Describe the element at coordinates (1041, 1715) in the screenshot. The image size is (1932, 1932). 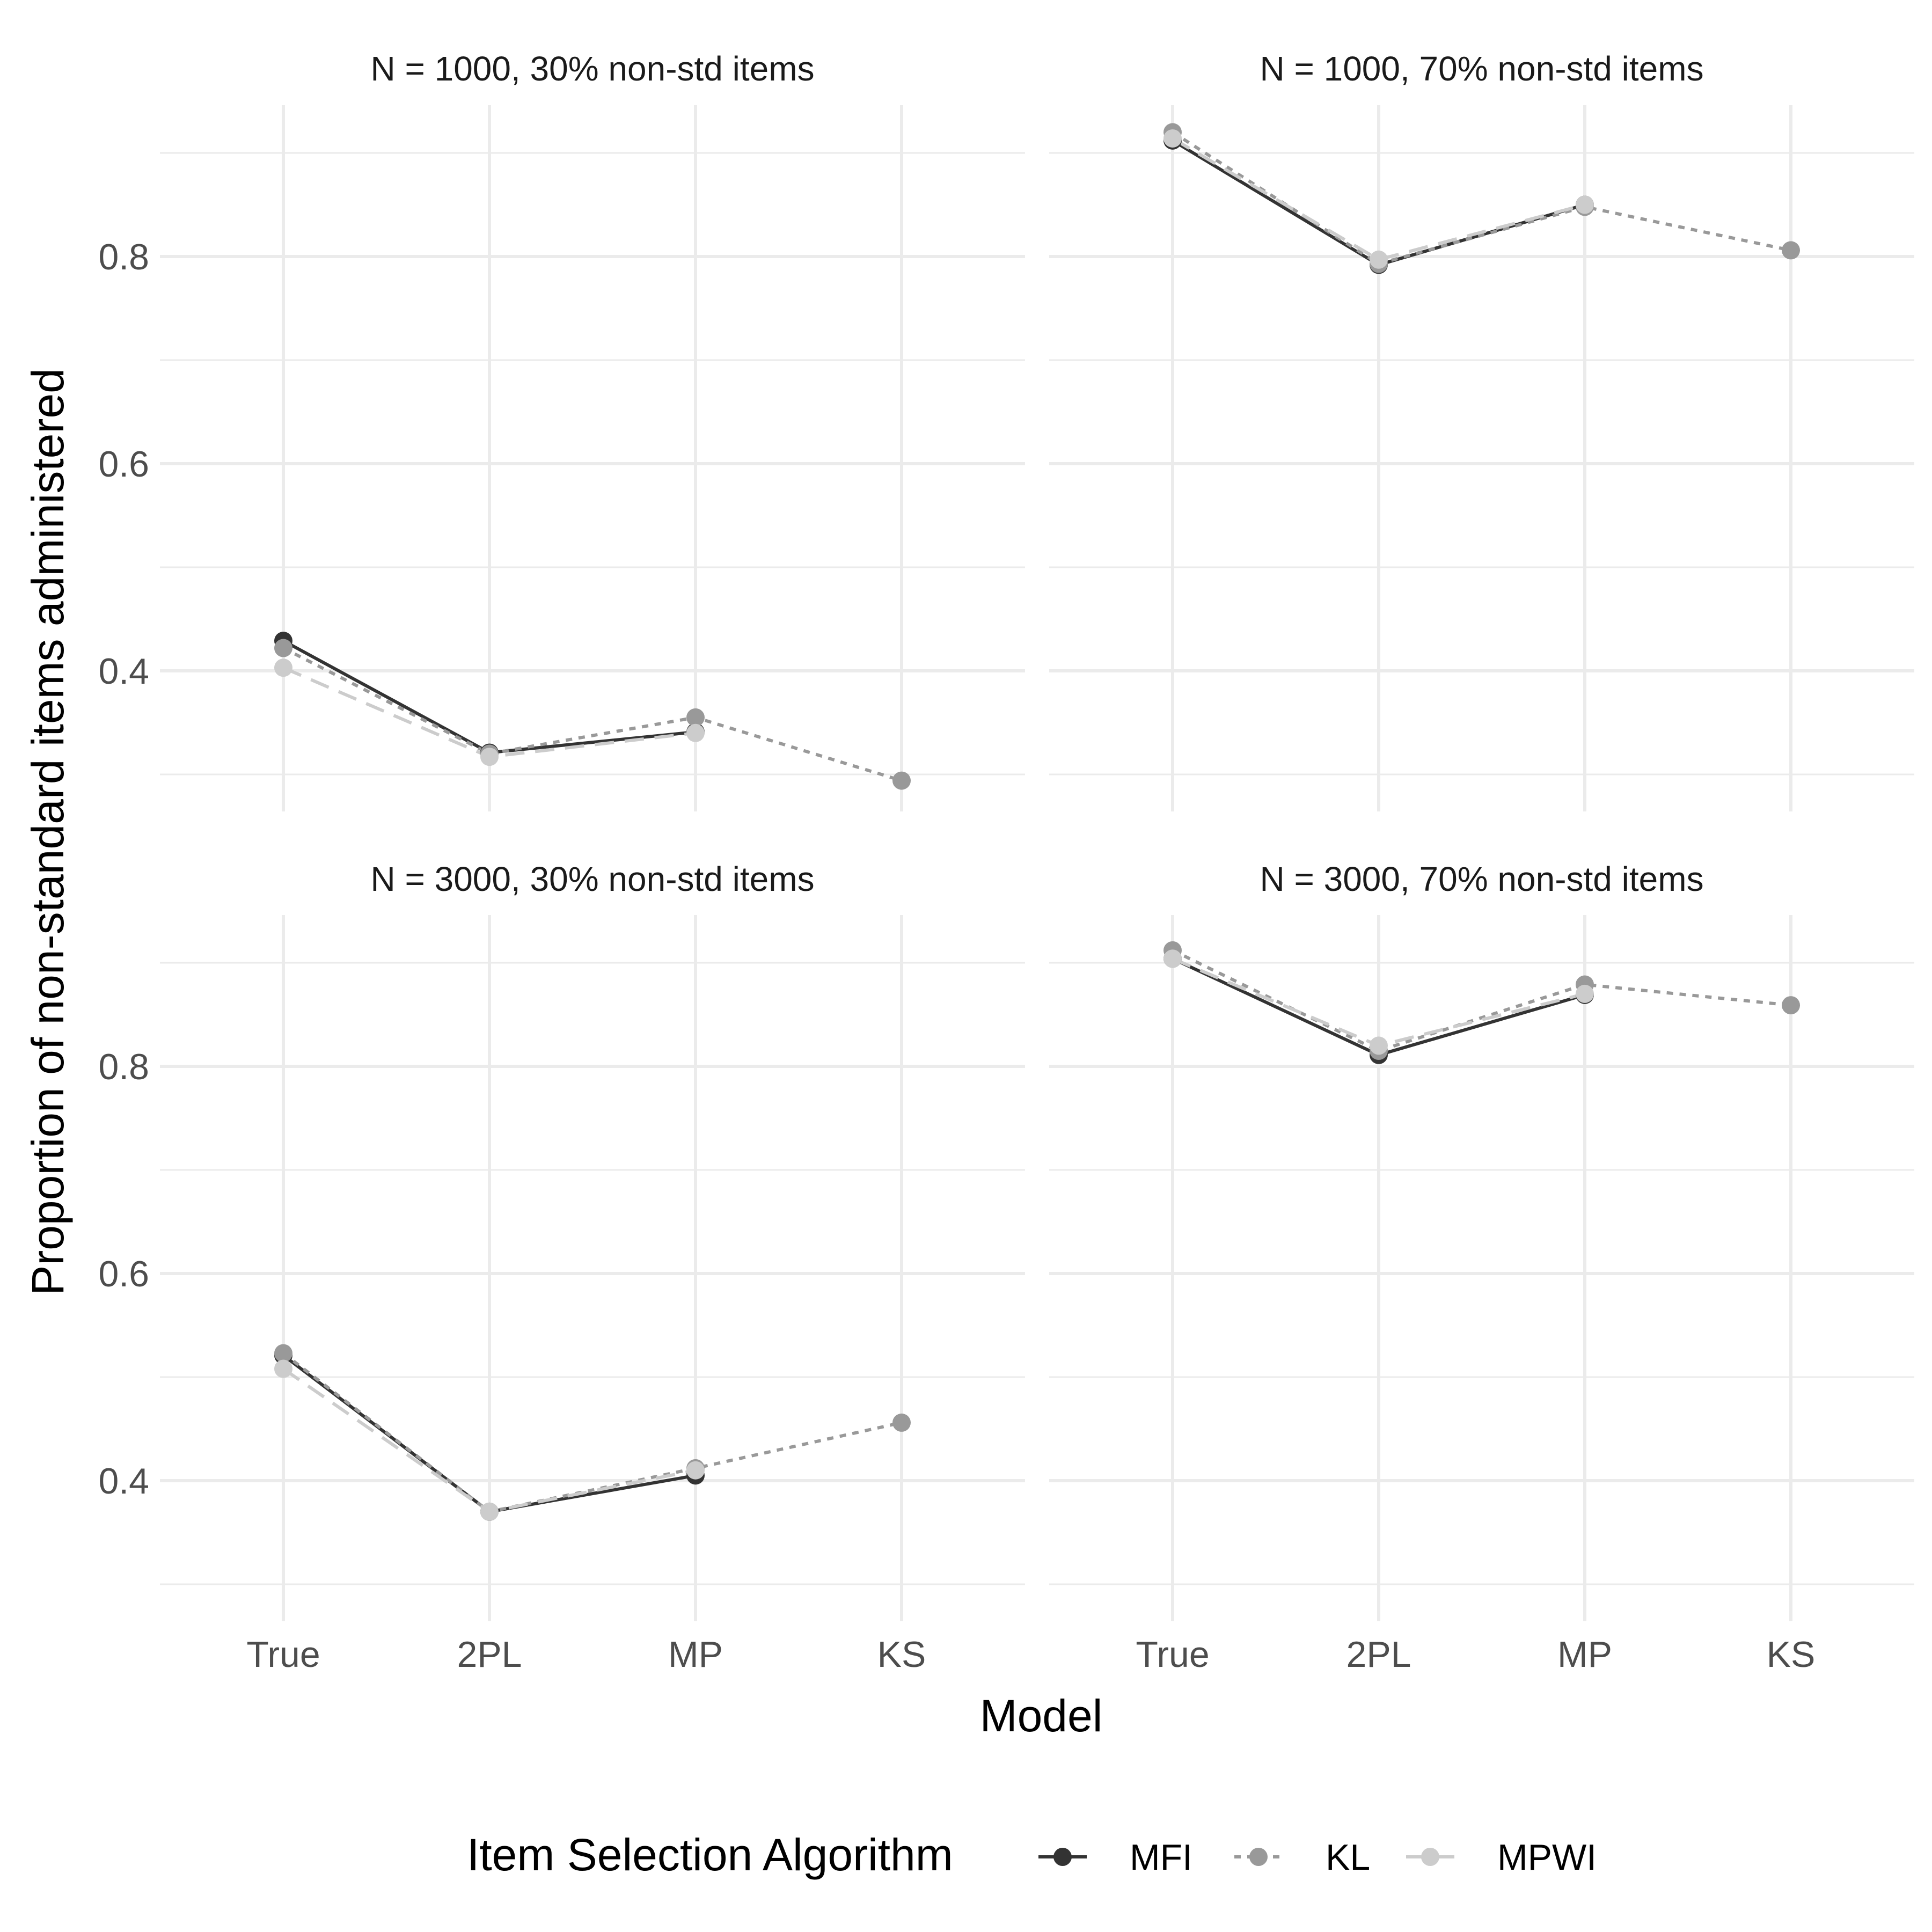
I see `x-axis-title: Model` at that location.